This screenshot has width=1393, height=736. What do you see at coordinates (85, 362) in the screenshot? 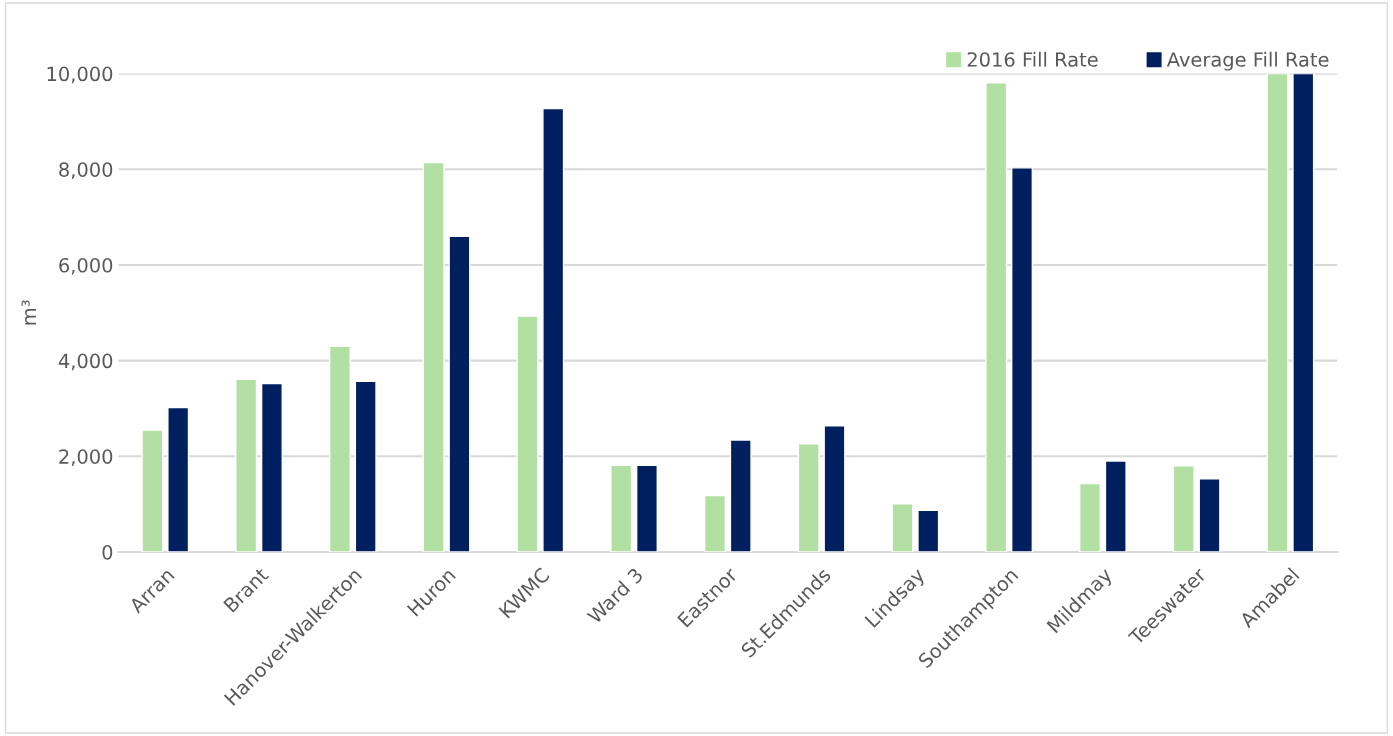
I see `y-tick-label: 4,000` at bounding box center [85, 362].